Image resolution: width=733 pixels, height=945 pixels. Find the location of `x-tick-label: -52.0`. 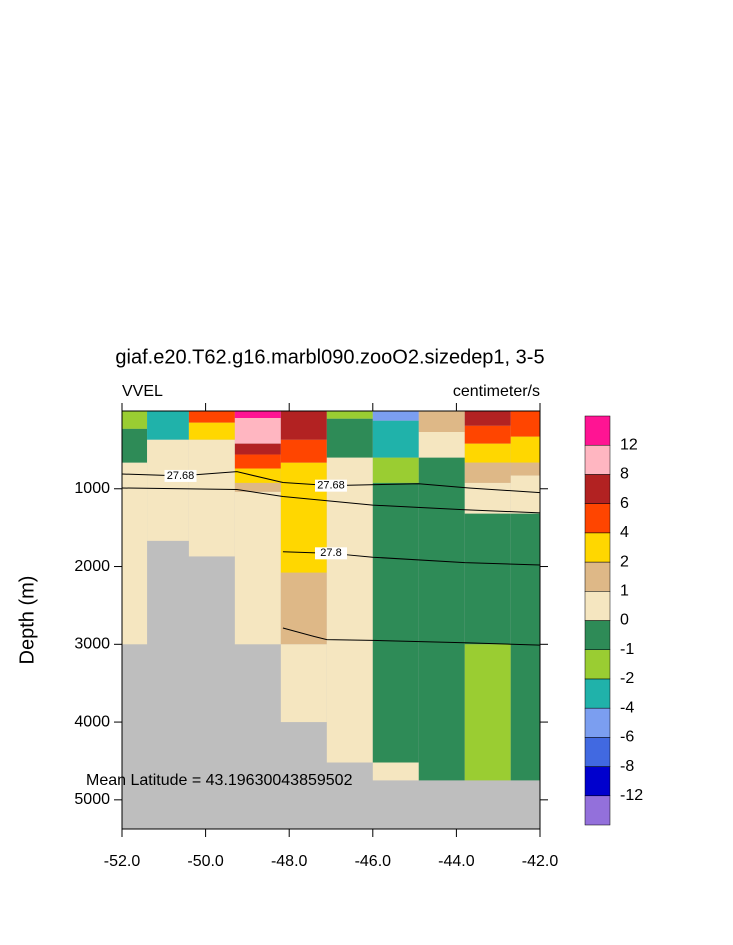

x-tick-label: -52.0 is located at coordinates (122, 861).